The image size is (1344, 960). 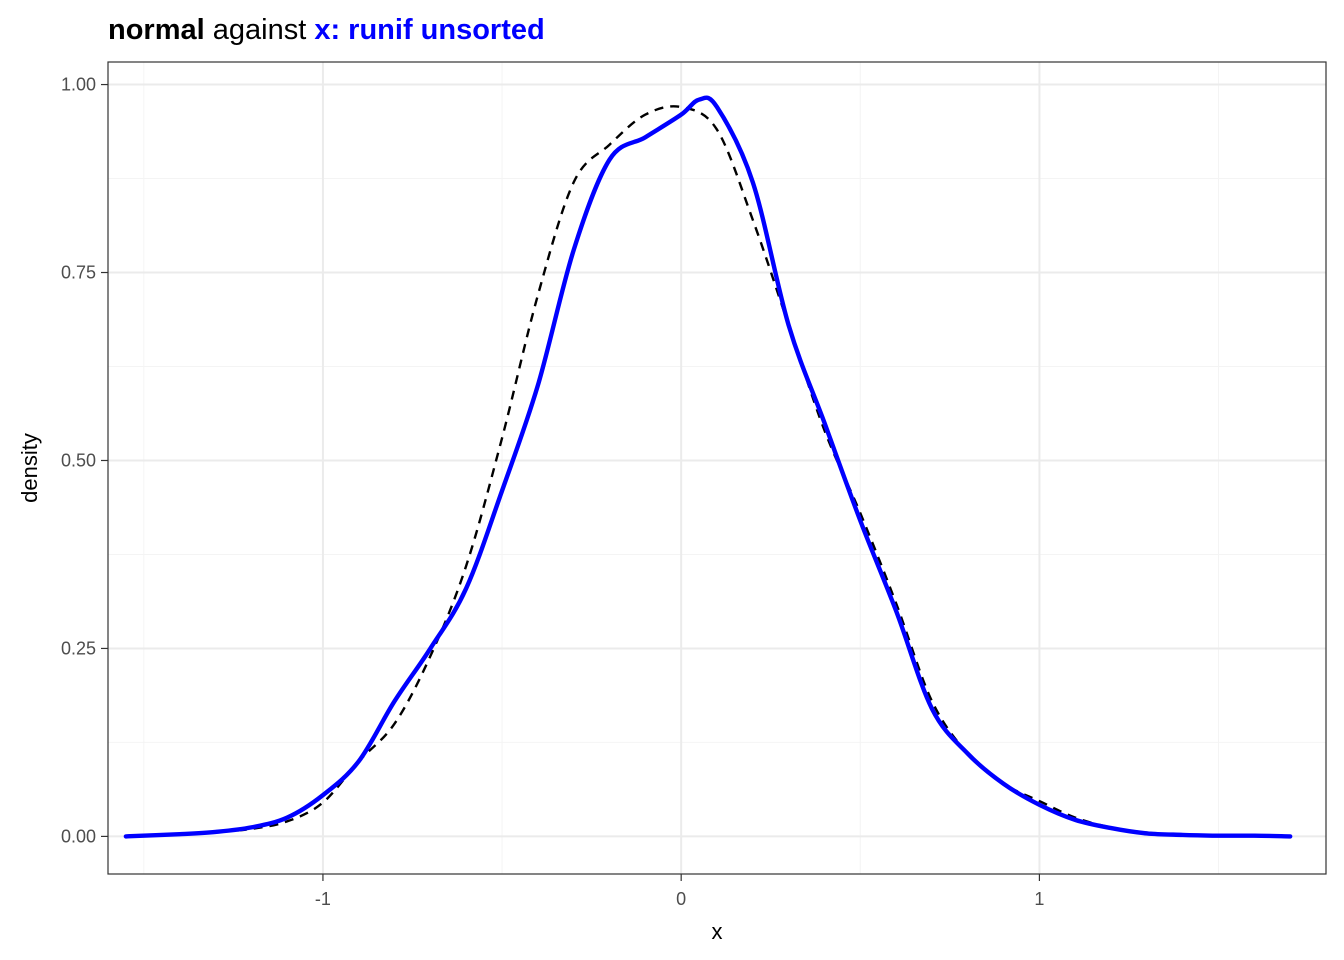 What do you see at coordinates (429, 30) in the screenshot?
I see `chart-title-runif: x: runif unsorted` at bounding box center [429, 30].